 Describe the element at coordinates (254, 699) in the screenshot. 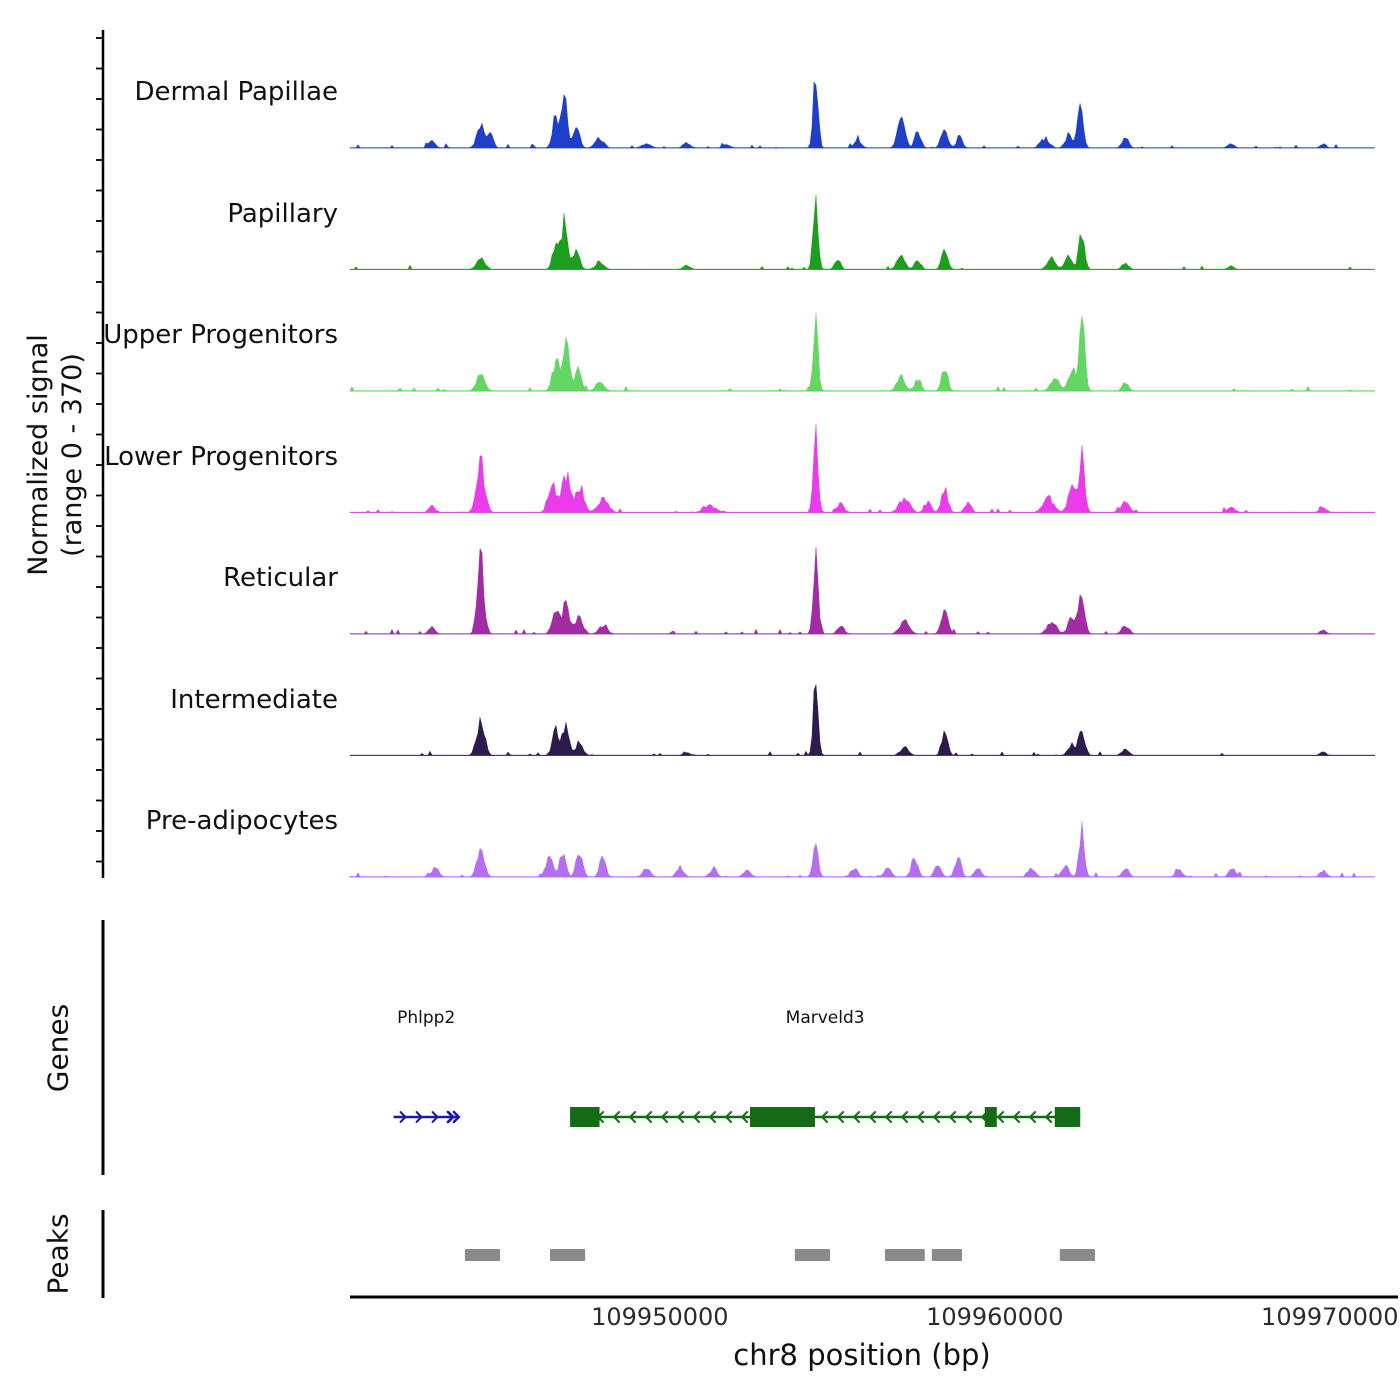

I see `track-label-intermediate: Intermediate` at that location.